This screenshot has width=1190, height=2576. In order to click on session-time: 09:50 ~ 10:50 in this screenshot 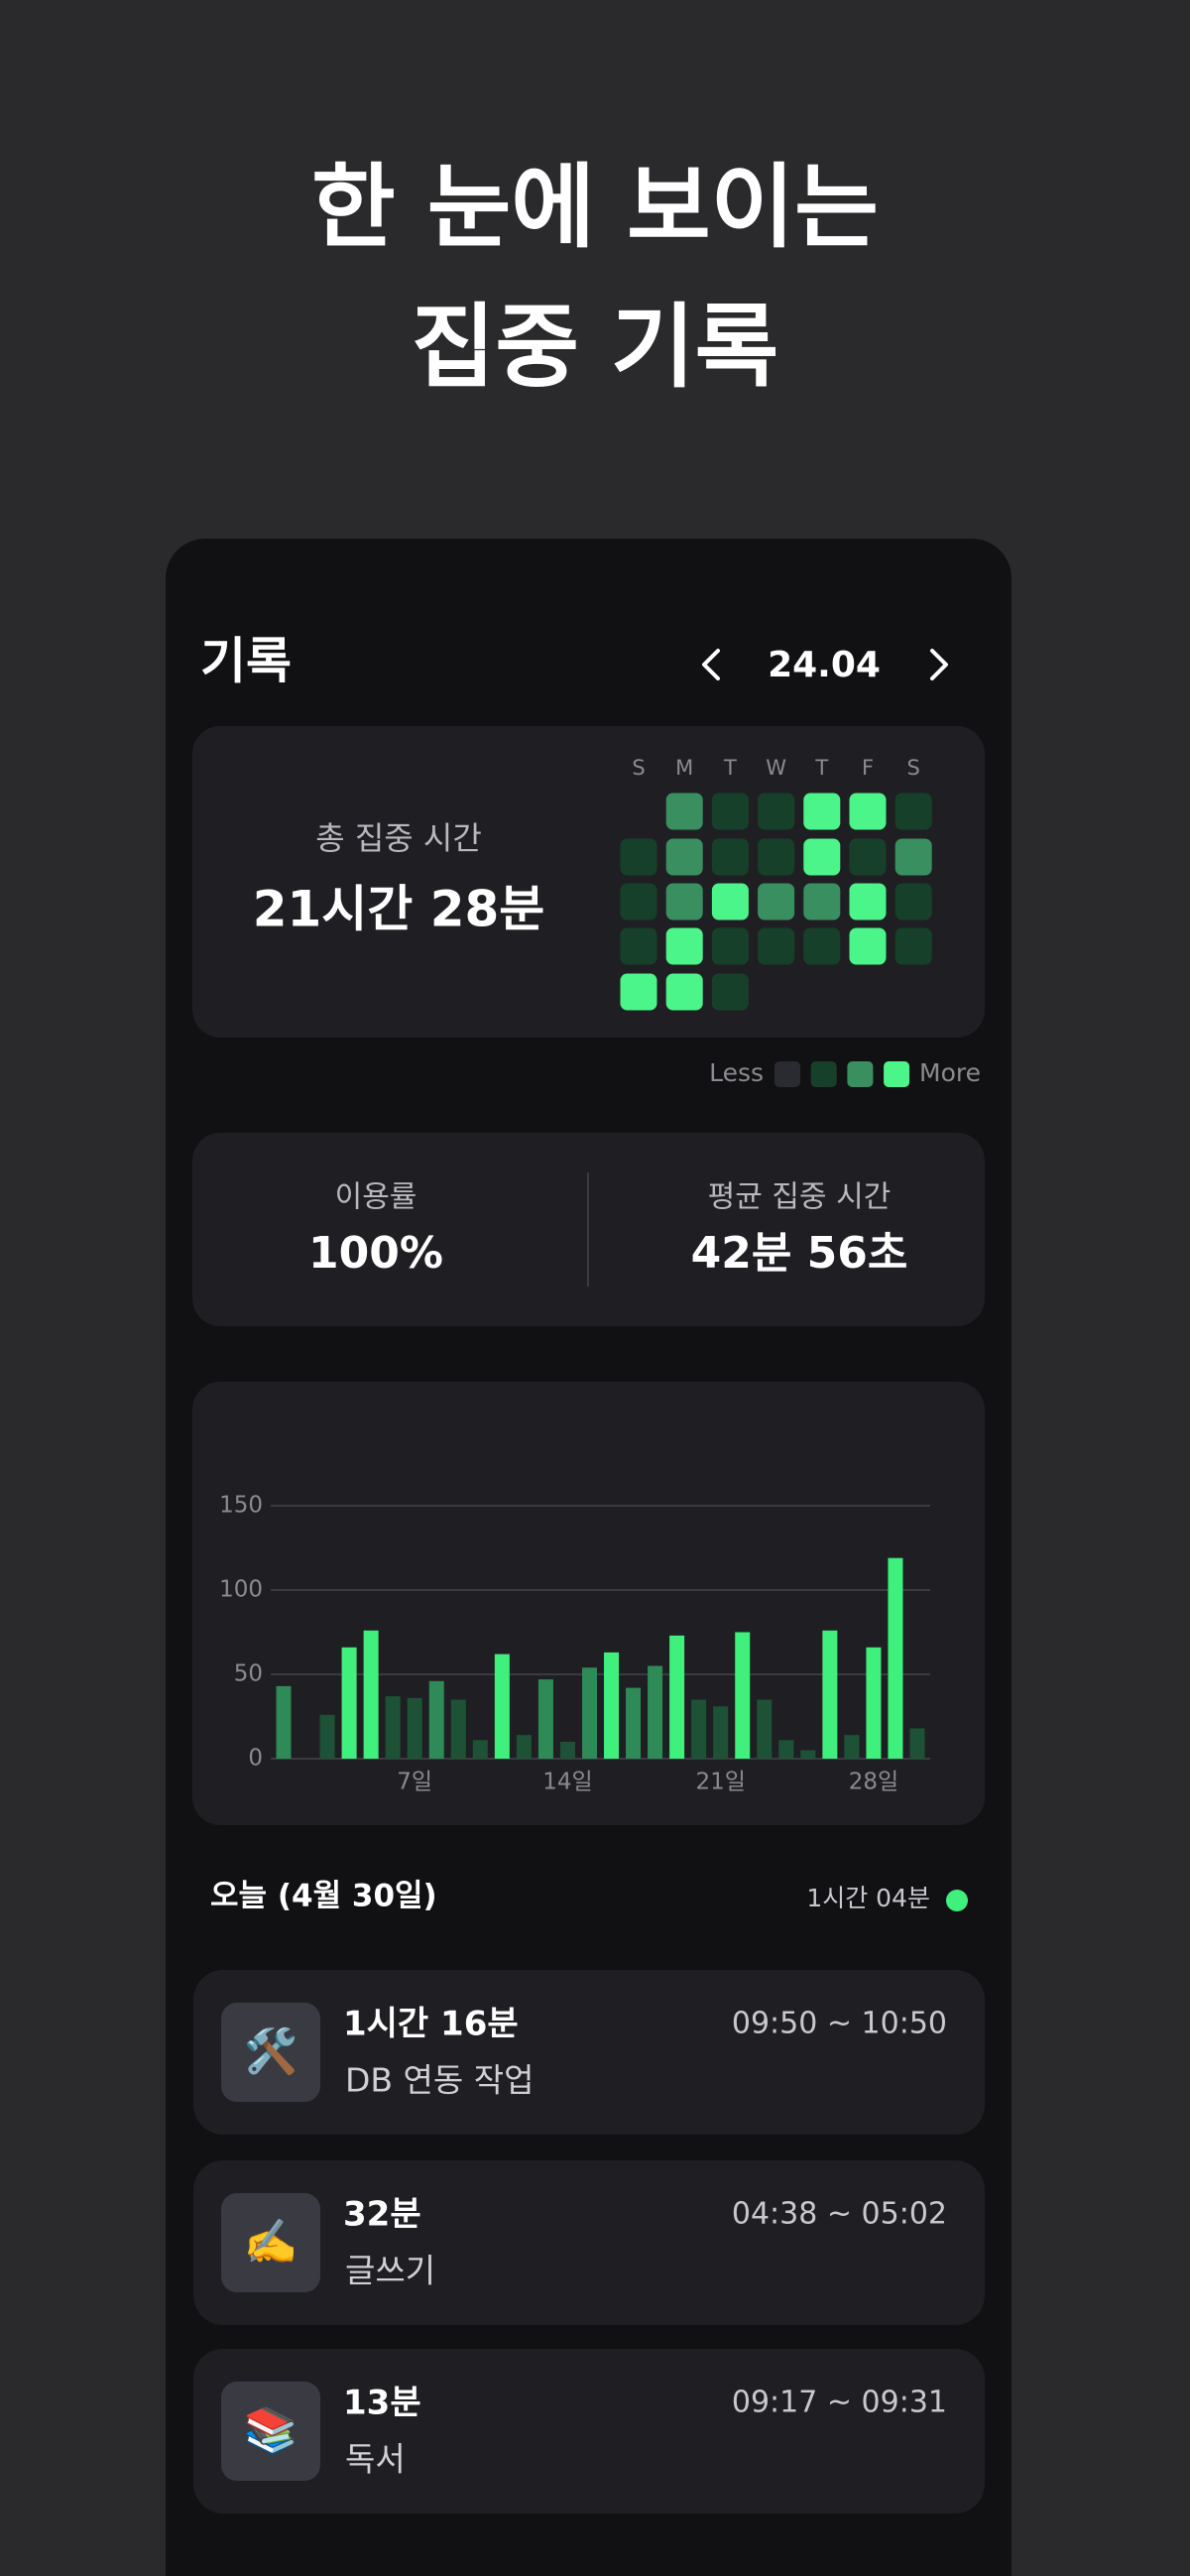, I will do `click(839, 2024)`.